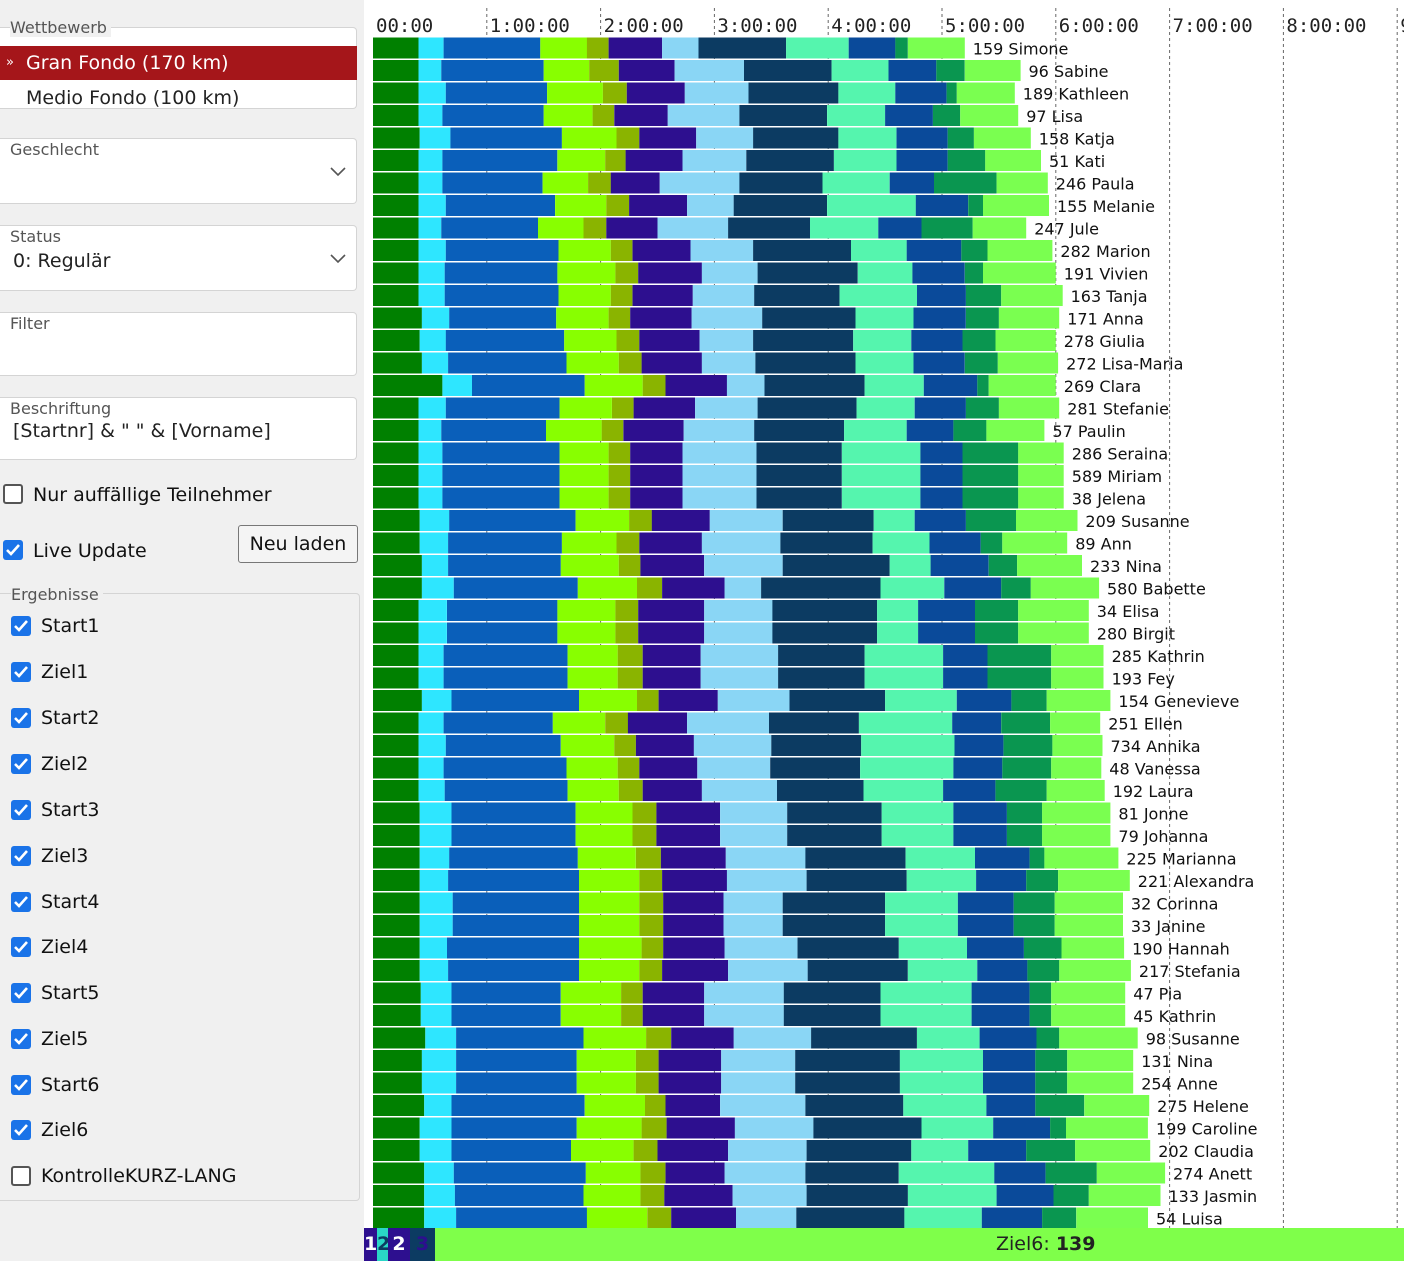  I want to click on status-label: Status, so click(35, 236).